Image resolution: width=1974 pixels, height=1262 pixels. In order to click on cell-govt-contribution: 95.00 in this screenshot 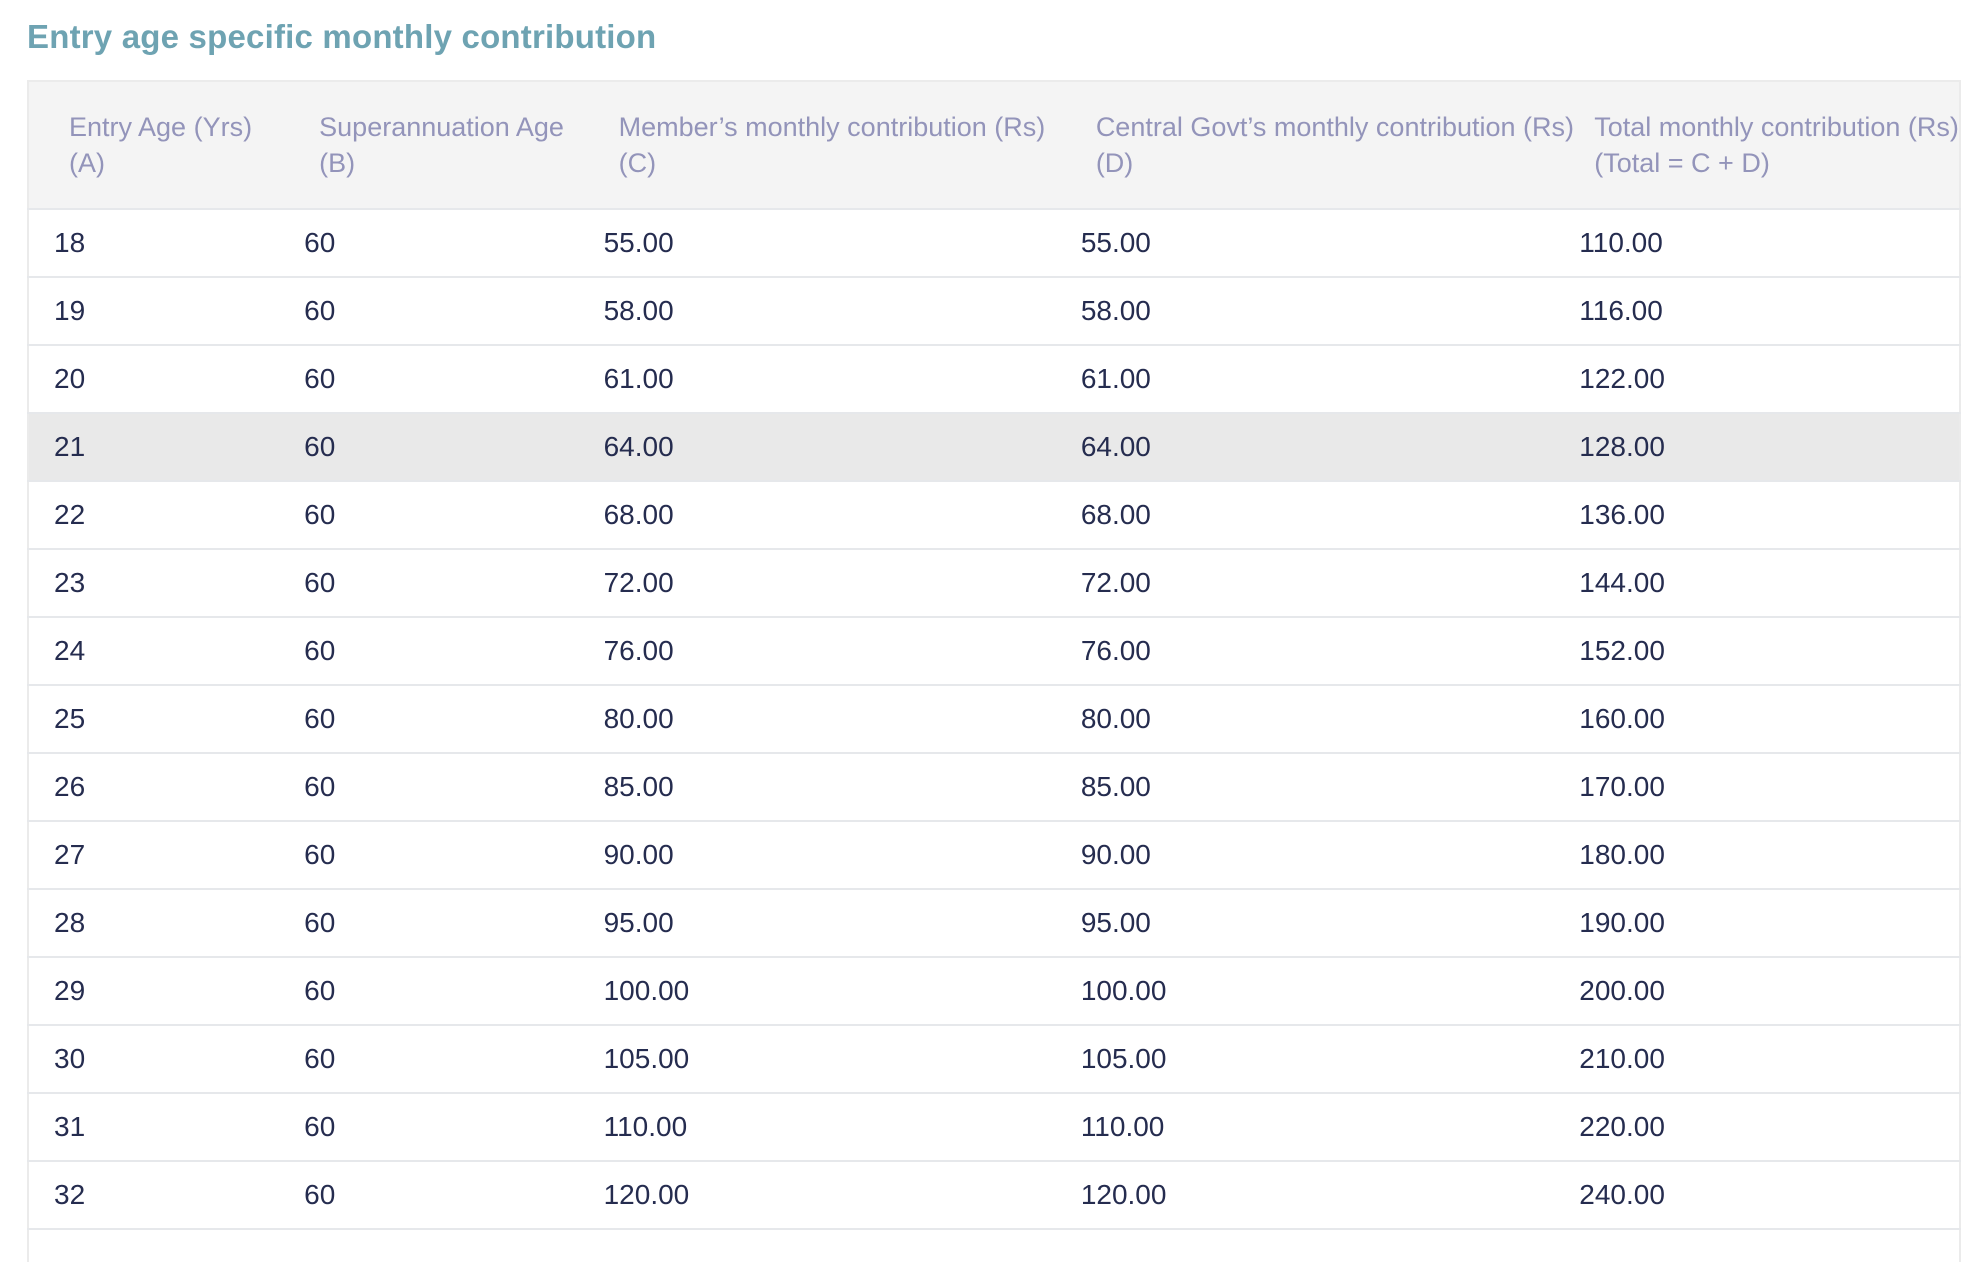, I will do `click(1305, 923)`.